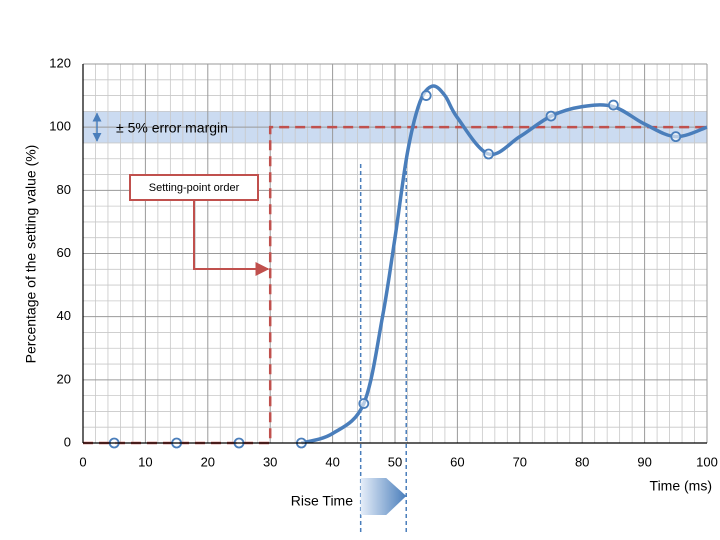 The height and width of the screenshot is (540, 720). I want to click on x-tick-label: 0, so click(82, 461).